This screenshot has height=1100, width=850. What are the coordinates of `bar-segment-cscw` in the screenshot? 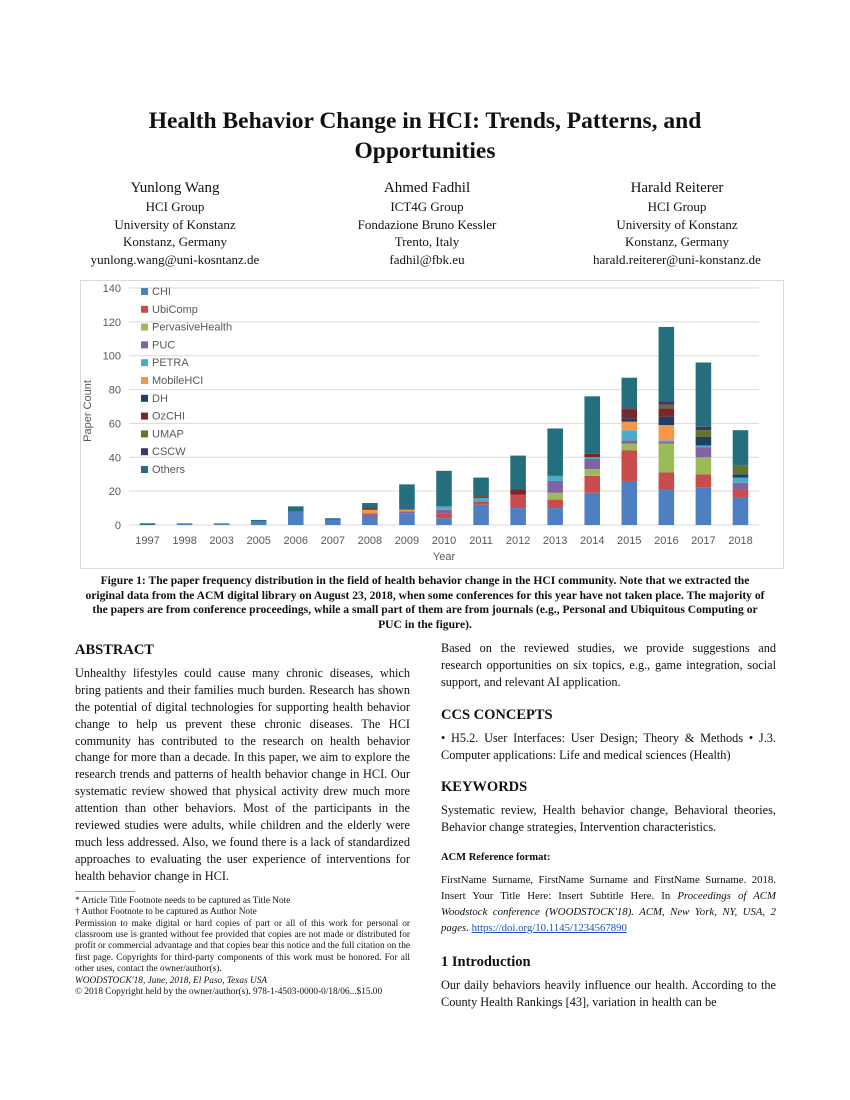 It's located at (703, 428).